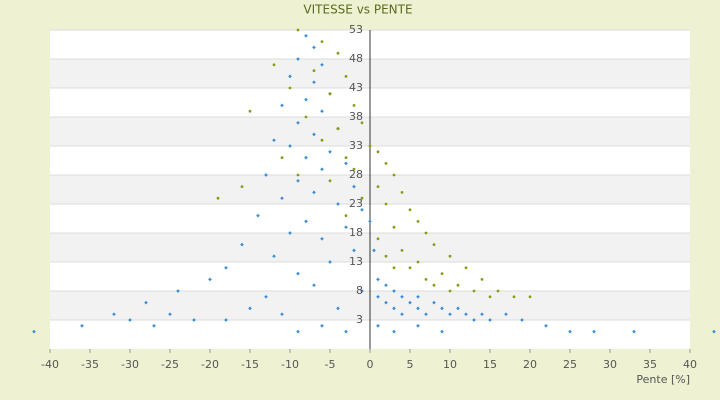 Image resolution: width=720 pixels, height=400 pixels. Describe the element at coordinates (570, 364) in the screenshot. I see `x-tick-label: 25` at that location.